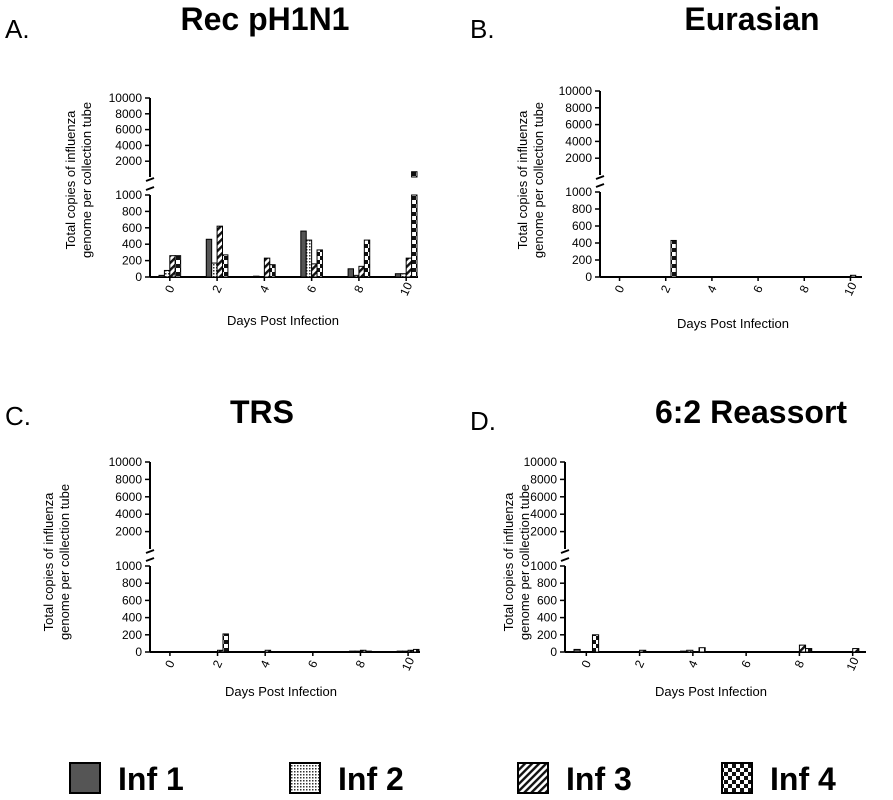 The width and height of the screenshot is (893, 800). What do you see at coordinates (751, 412) in the screenshot?
I see `chart-title: 6:2 Reassort` at bounding box center [751, 412].